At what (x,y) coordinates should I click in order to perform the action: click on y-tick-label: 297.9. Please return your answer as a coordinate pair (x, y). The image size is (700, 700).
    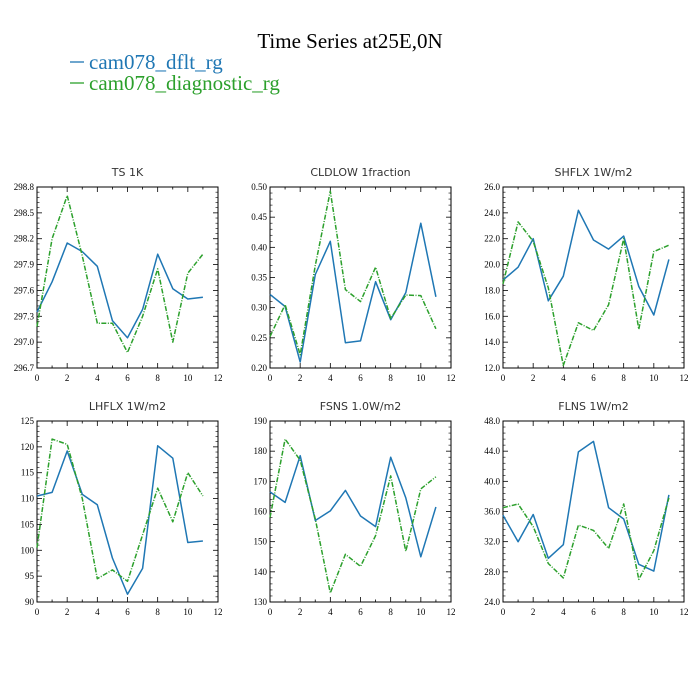
    Looking at the image, I should click on (24, 265).